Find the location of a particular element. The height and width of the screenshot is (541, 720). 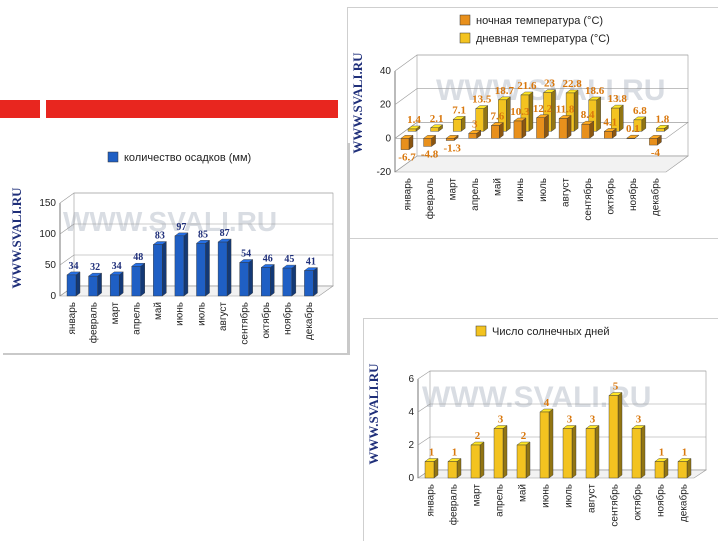

category-label: март is located at coordinates (477, 495).